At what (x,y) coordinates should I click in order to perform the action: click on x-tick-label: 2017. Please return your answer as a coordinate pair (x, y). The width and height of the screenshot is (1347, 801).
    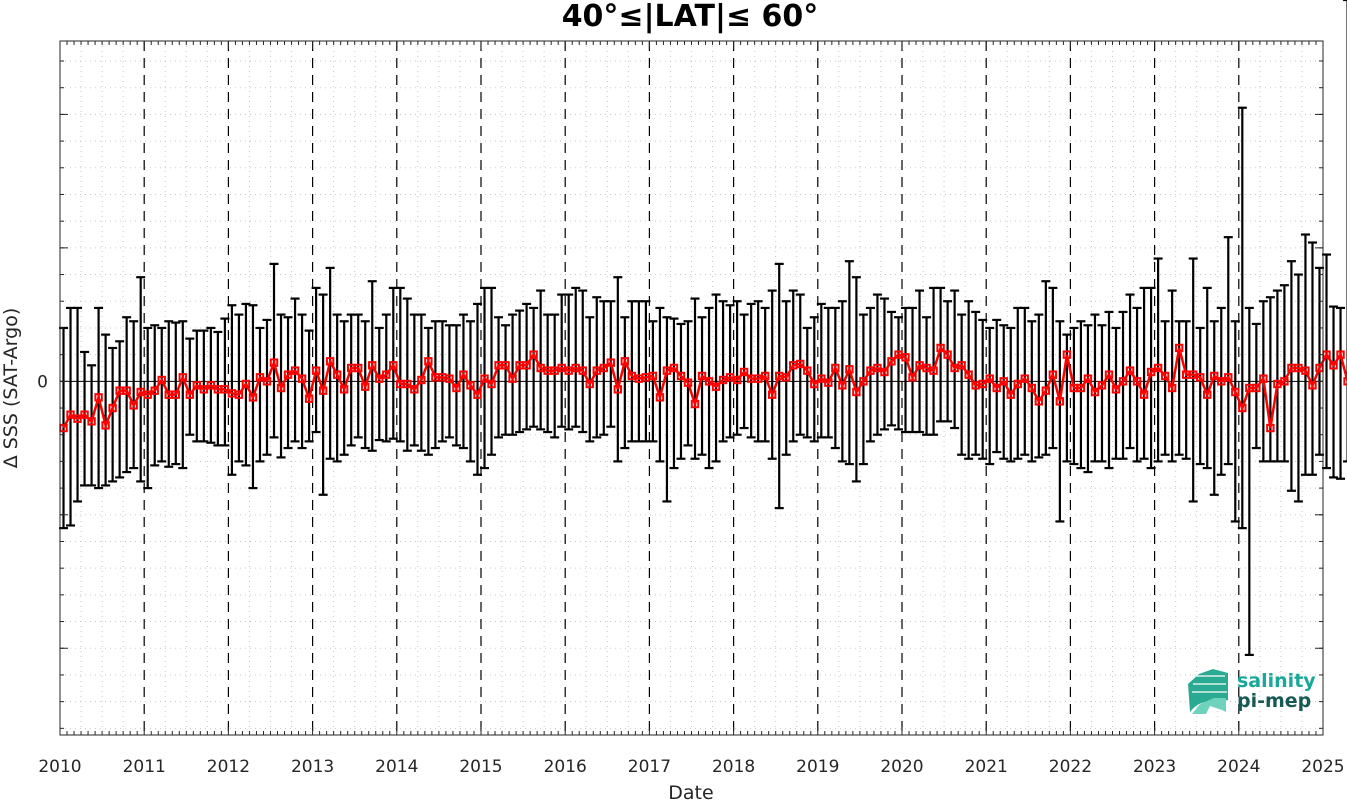
    Looking at the image, I should click on (649, 767).